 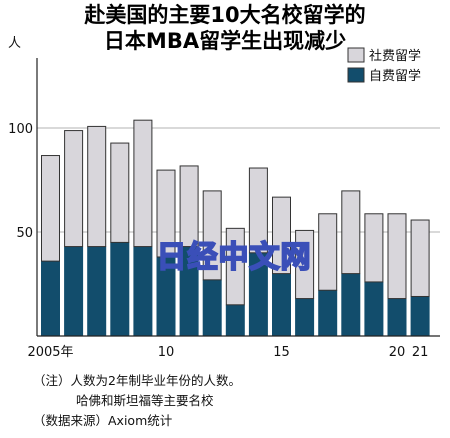 I want to click on bar-company-funded-2015, so click(x=281, y=235).